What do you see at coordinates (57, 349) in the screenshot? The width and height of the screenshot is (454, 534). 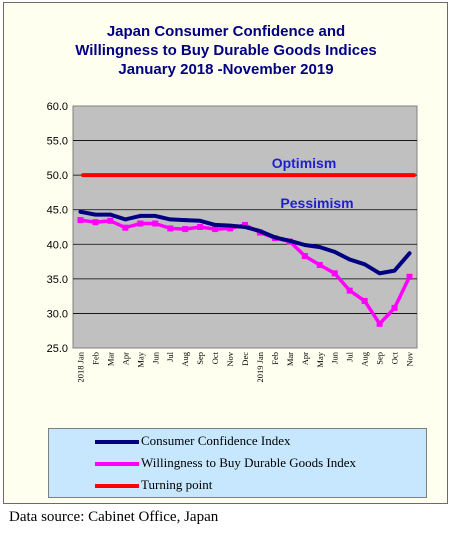 I see `y-tick-label: 25.0` at bounding box center [57, 349].